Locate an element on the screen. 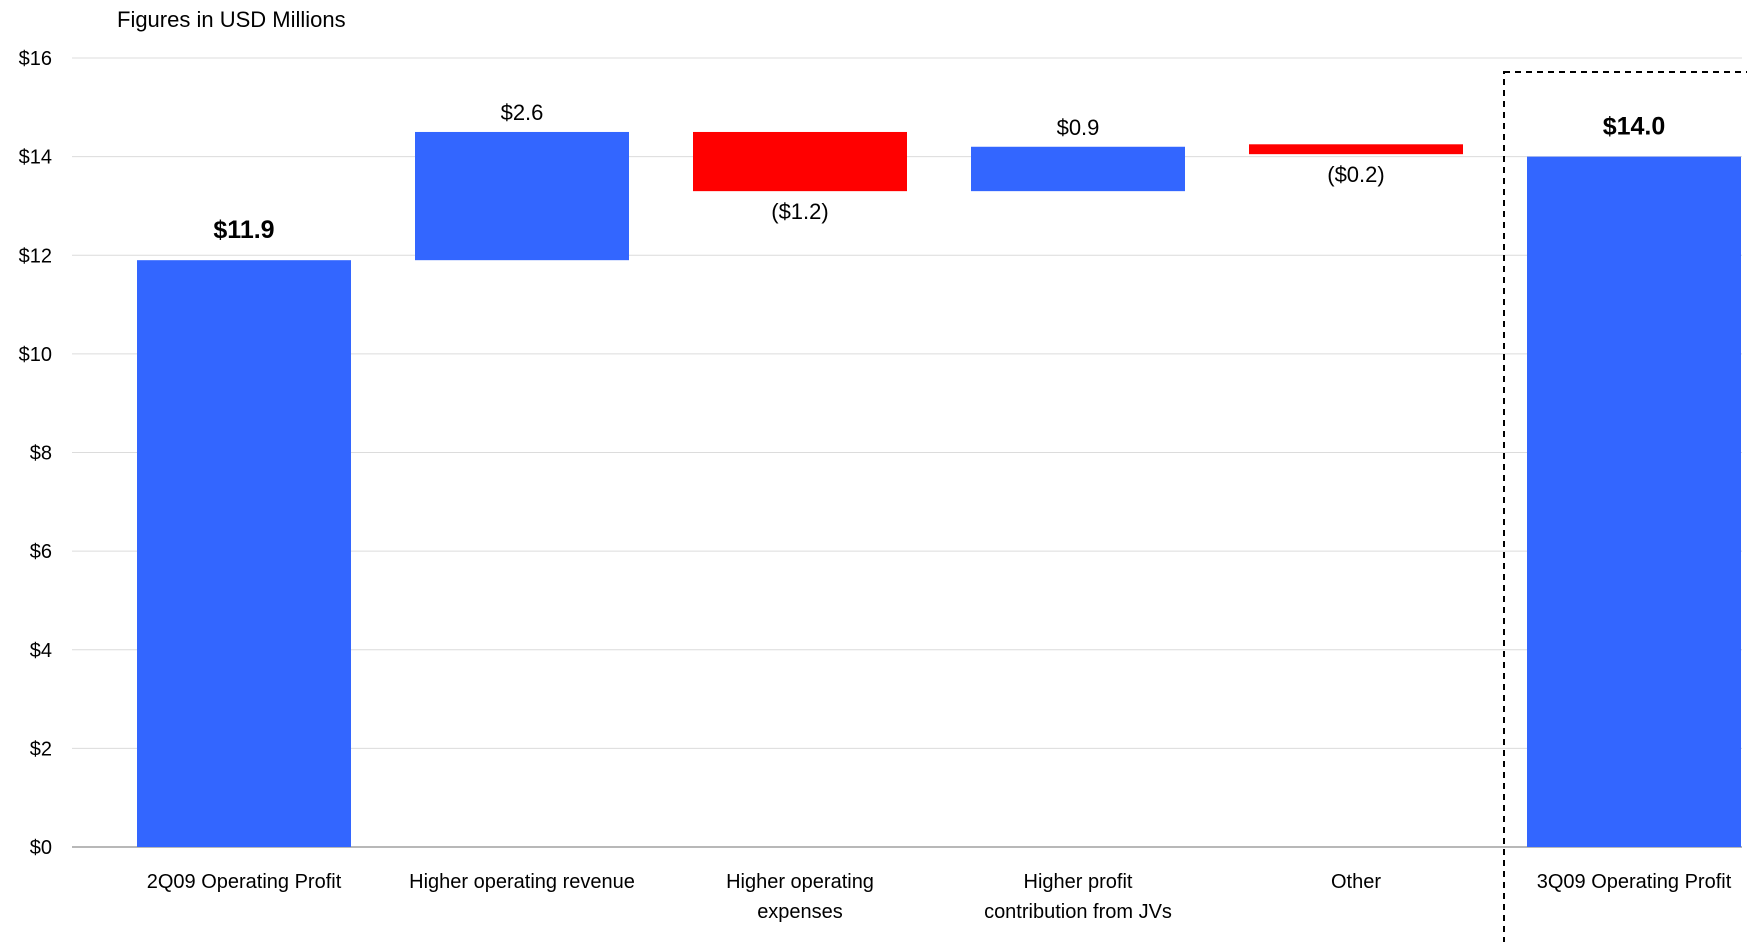 The height and width of the screenshot is (942, 1747). y-tick-label: $12 is located at coordinates (35, 256).